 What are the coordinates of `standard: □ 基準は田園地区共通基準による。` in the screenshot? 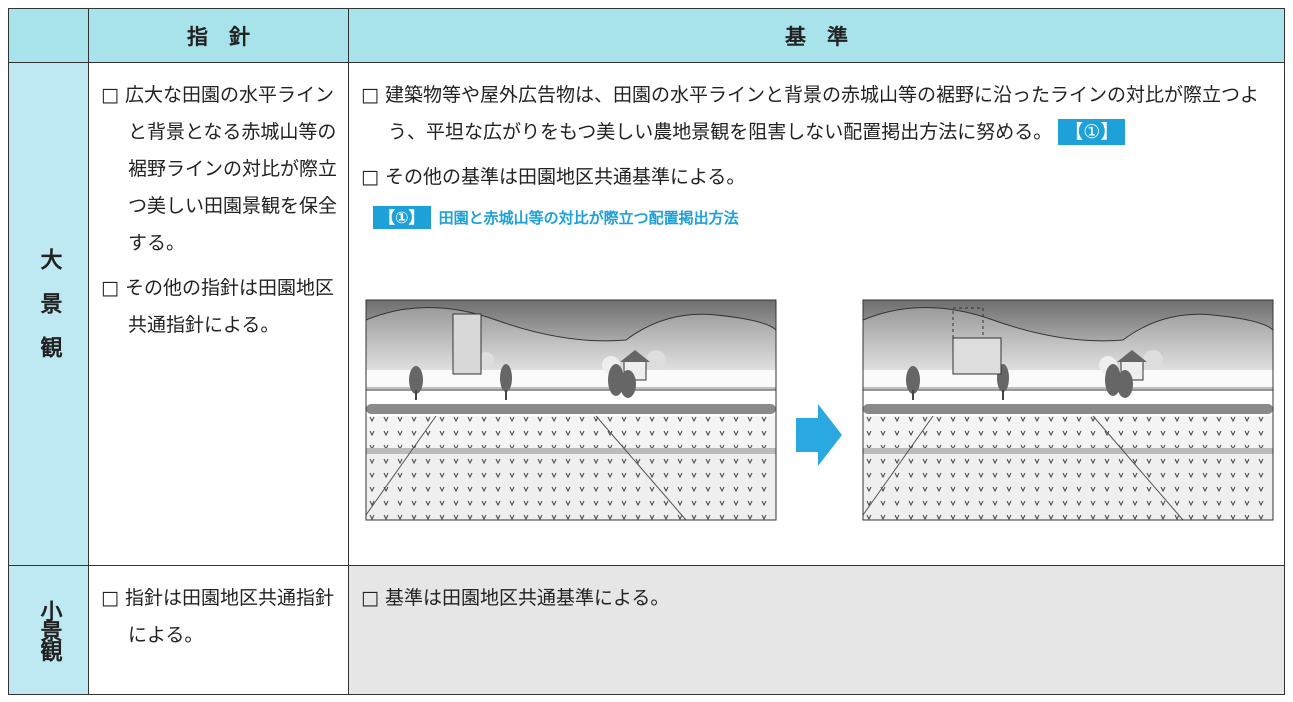 It's located at (515, 598).